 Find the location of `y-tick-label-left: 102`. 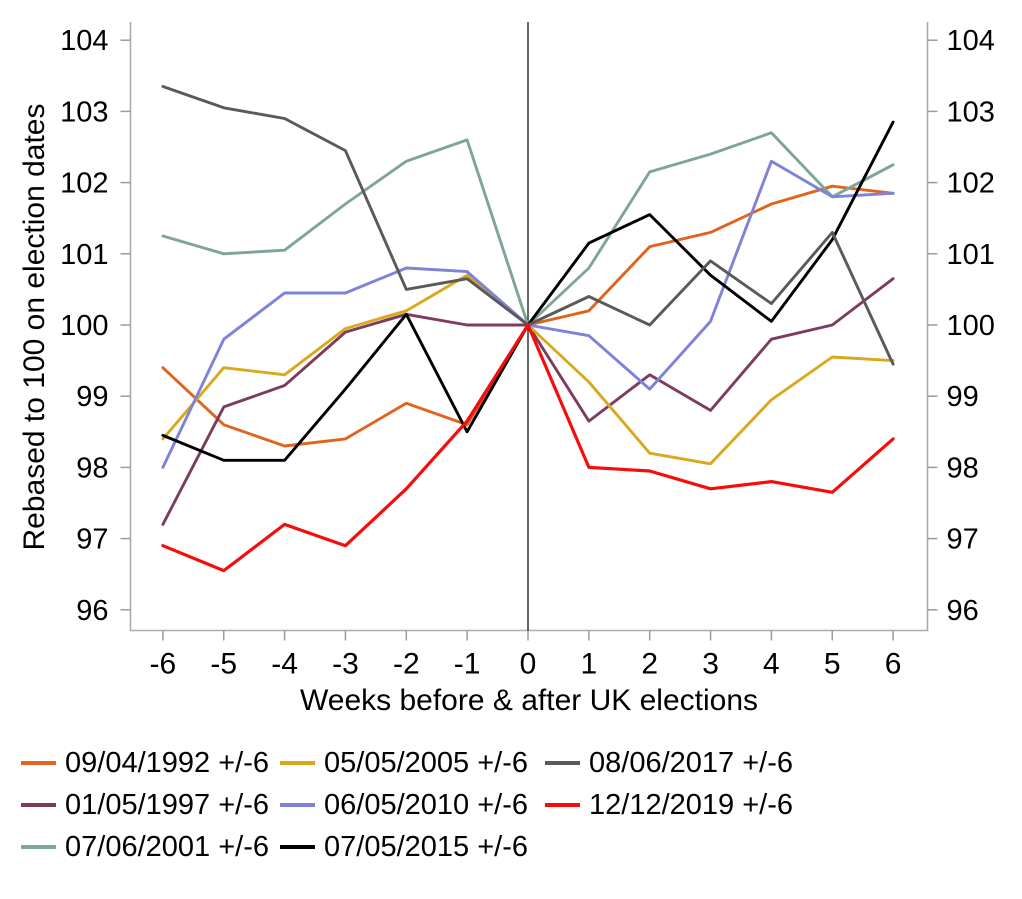

y-tick-label-left: 102 is located at coordinates (84, 184).